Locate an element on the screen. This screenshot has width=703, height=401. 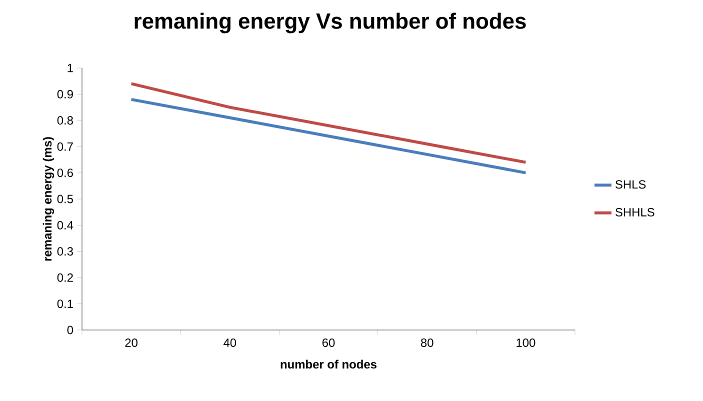
legend-label: SHHLS is located at coordinates (635, 212).